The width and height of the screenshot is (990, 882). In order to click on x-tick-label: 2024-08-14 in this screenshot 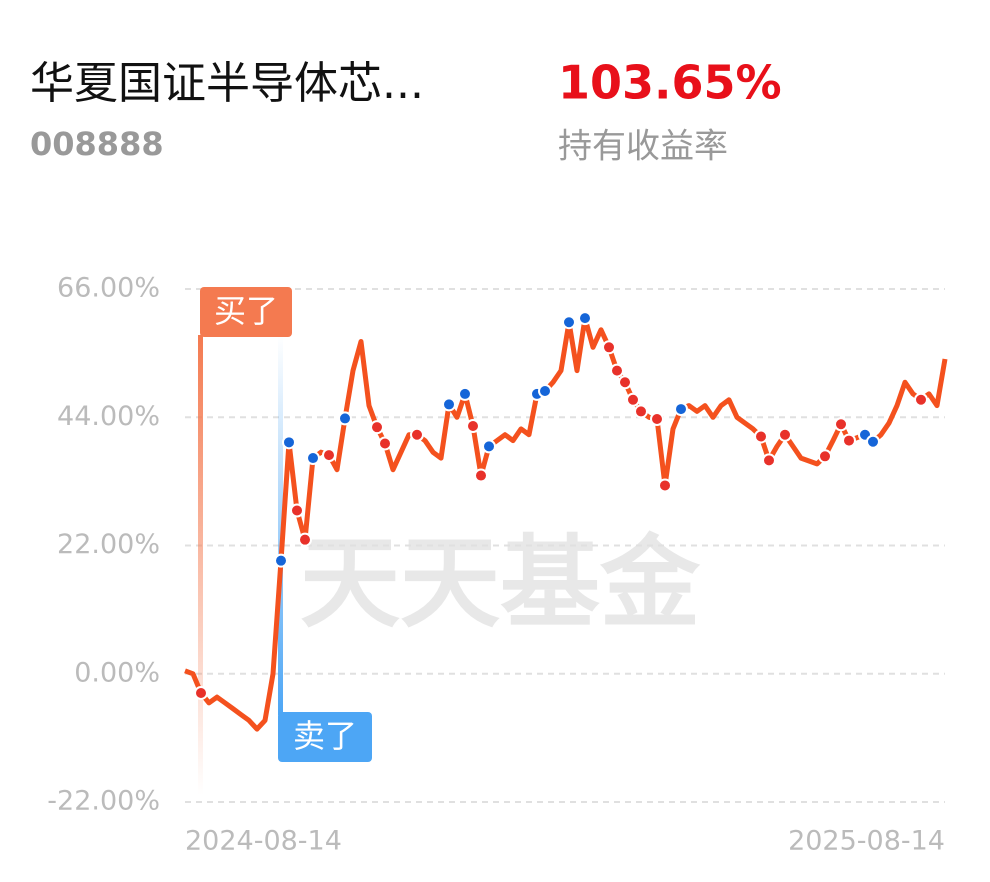, I will do `click(263, 841)`.